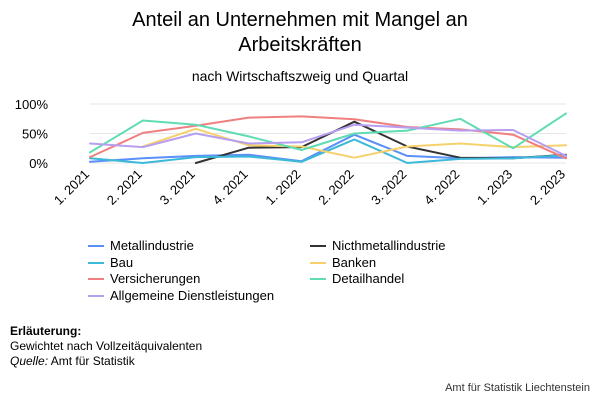 The width and height of the screenshot is (600, 400). Describe the element at coordinates (354, 262) in the screenshot. I see `legend-label: Banken` at that location.